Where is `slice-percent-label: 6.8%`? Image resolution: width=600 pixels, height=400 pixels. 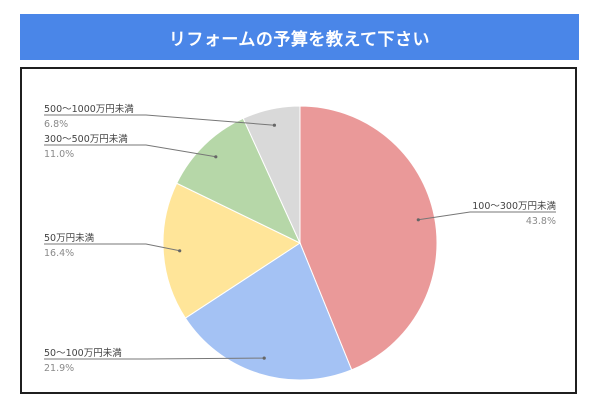 slice-percent-label: 6.8% is located at coordinates (56, 124).